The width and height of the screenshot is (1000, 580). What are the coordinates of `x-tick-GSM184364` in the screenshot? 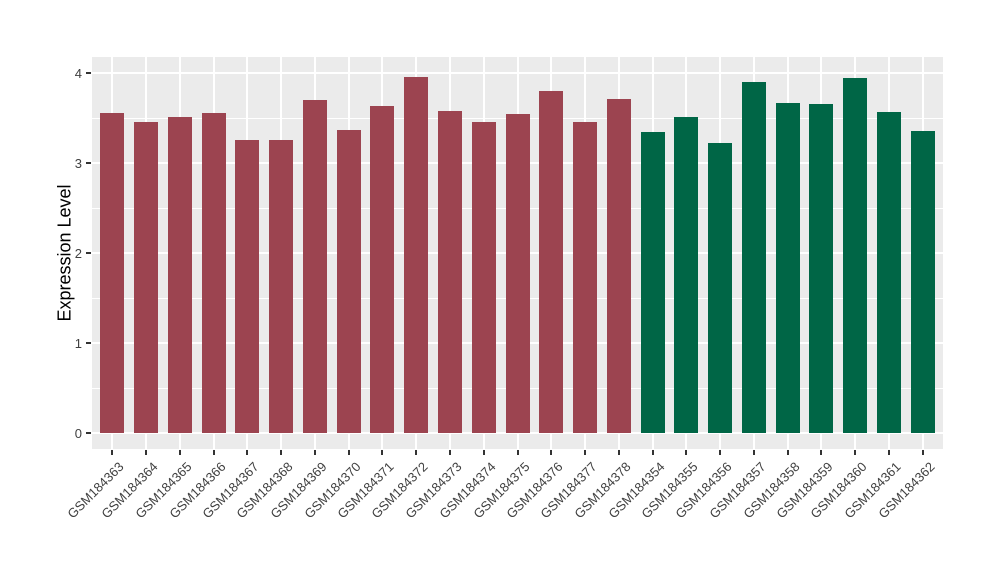 It's located at (146, 452).